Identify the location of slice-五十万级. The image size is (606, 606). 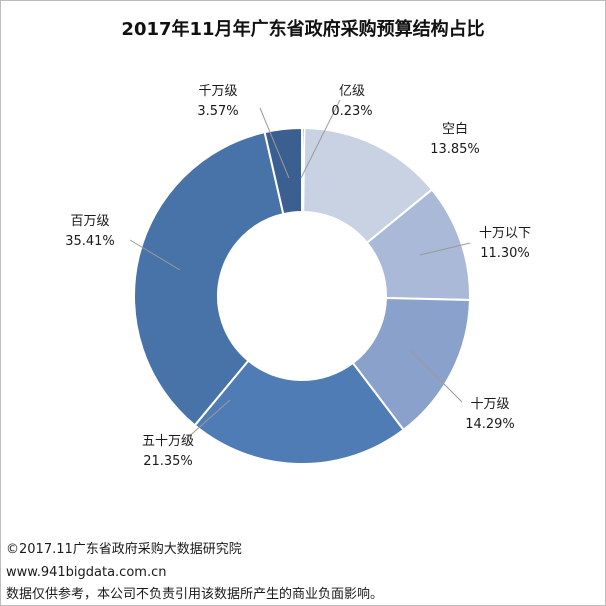
(299, 412).